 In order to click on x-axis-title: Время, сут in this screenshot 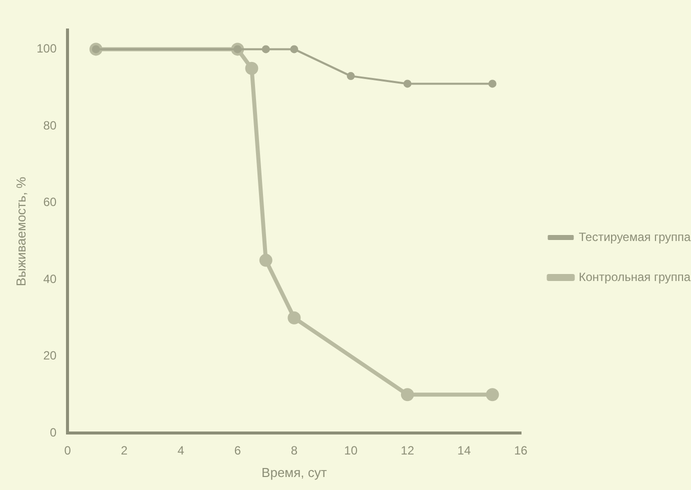, I will do `click(294, 472)`.